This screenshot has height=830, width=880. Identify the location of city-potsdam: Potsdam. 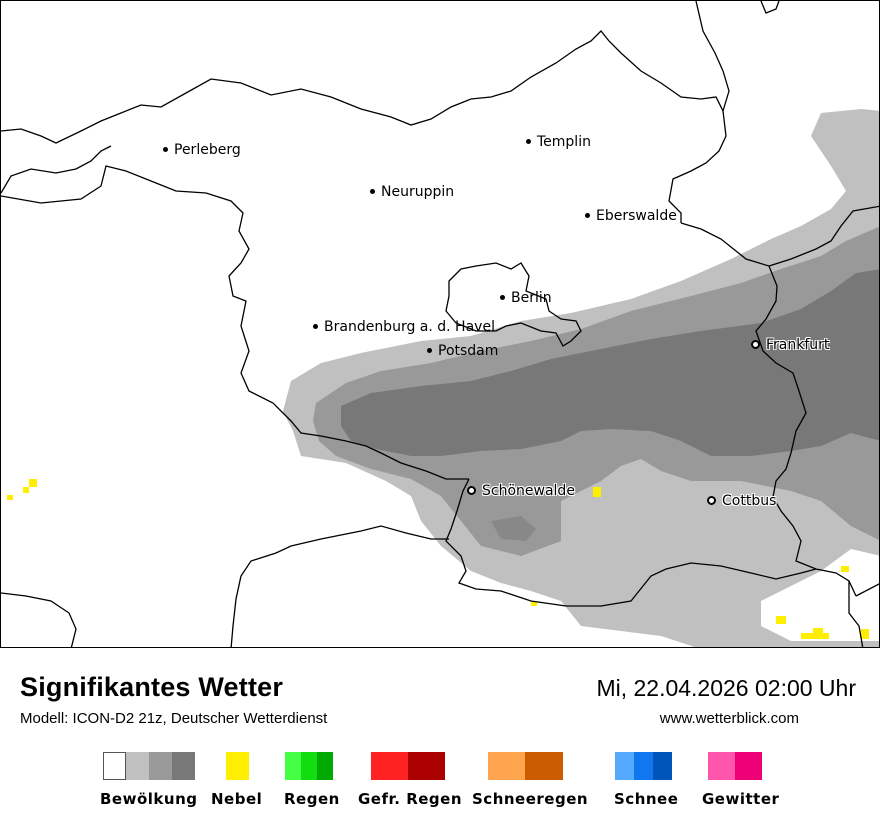
(462, 351).